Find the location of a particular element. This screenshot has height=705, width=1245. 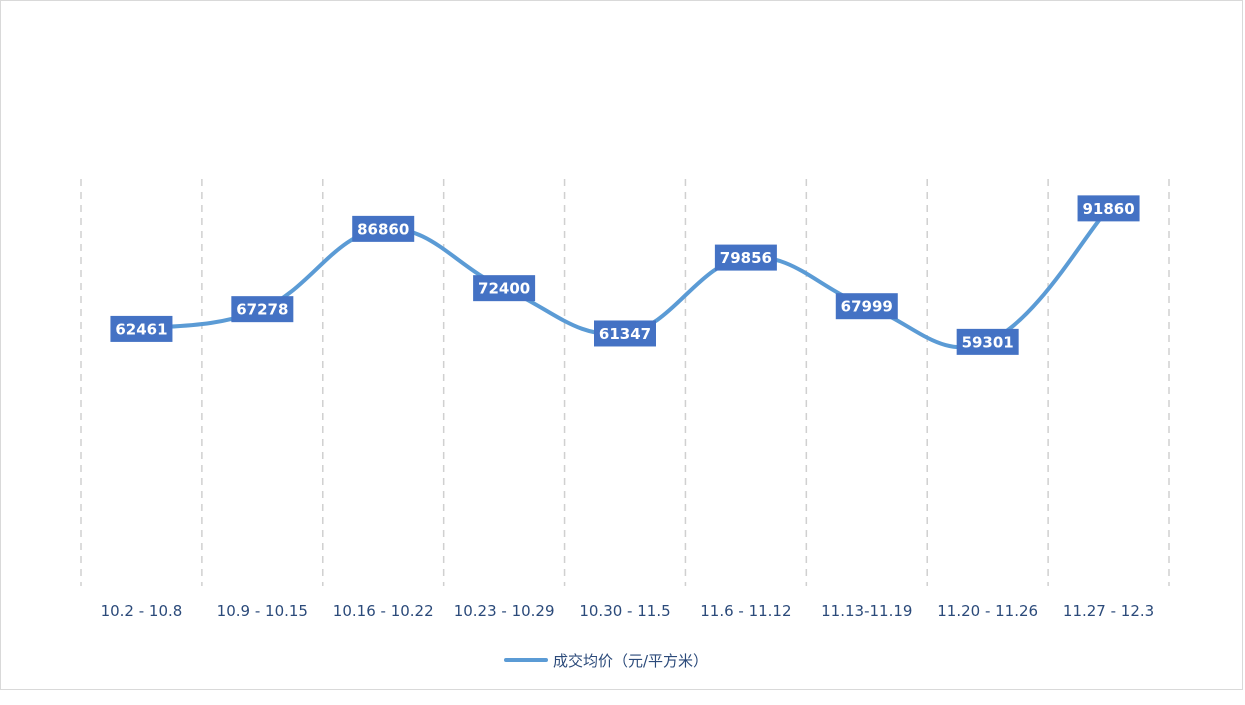

data-label-text: 91860 is located at coordinates (1108, 209).